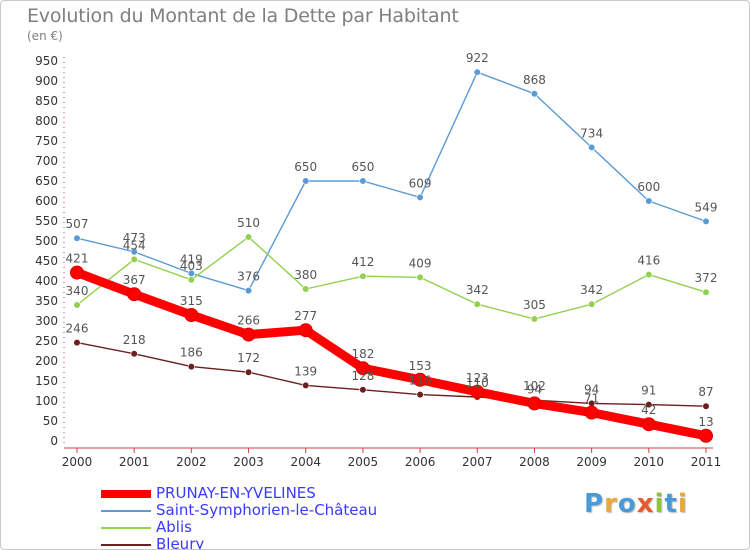  Describe the element at coordinates (705, 392) in the screenshot. I see `data-label: 87` at that location.